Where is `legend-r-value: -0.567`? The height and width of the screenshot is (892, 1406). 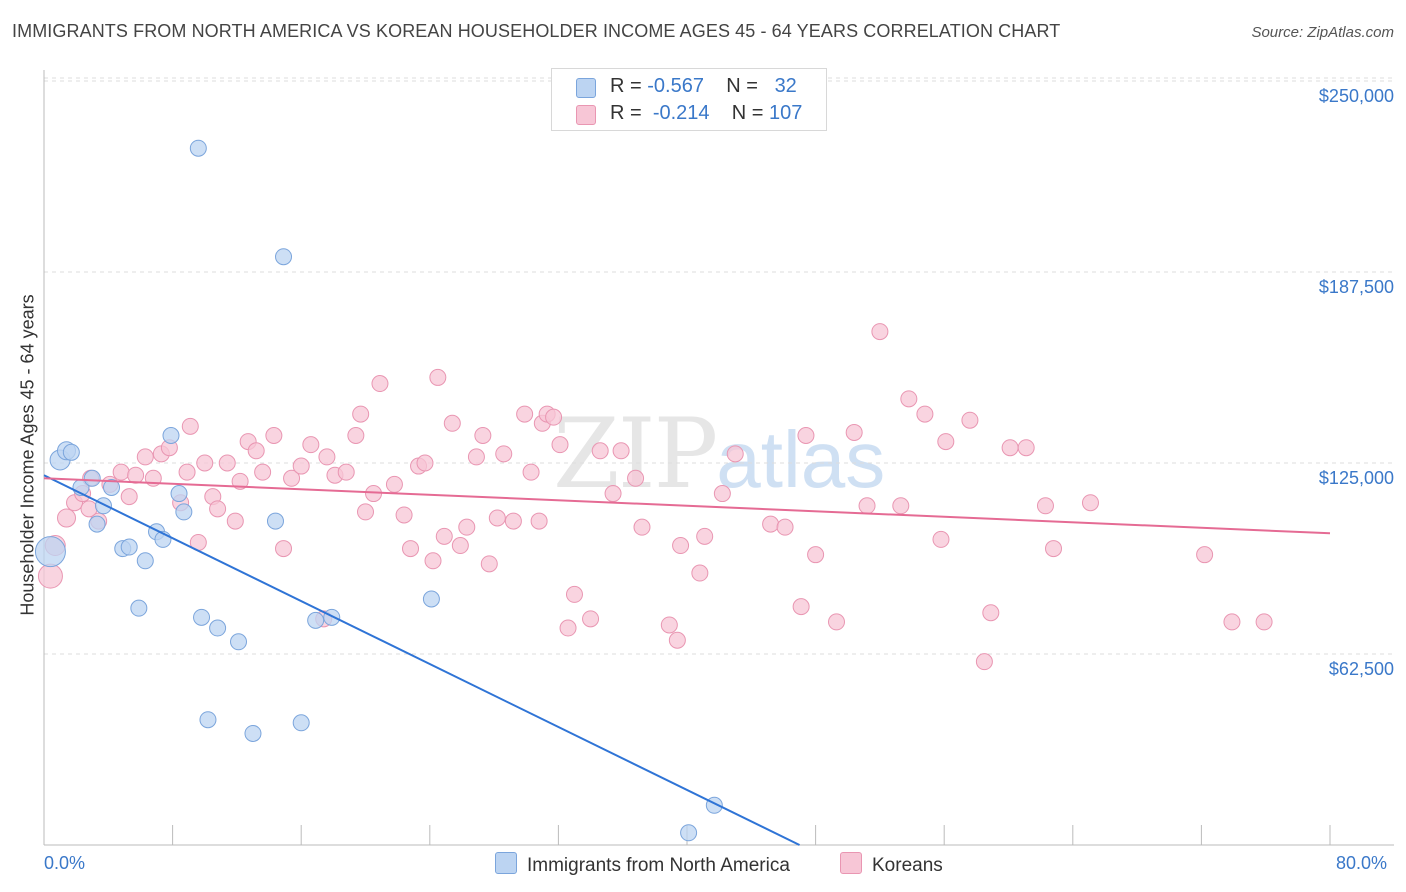 legend-r-value: -0.567 is located at coordinates (675, 86).